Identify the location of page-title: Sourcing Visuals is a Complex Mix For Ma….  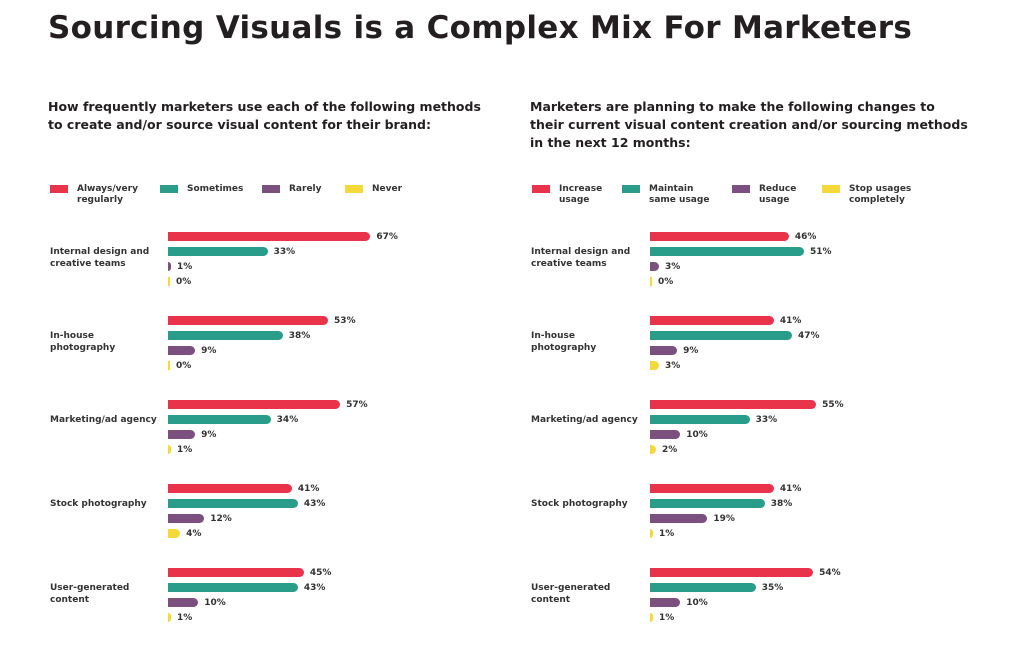
(480, 28).